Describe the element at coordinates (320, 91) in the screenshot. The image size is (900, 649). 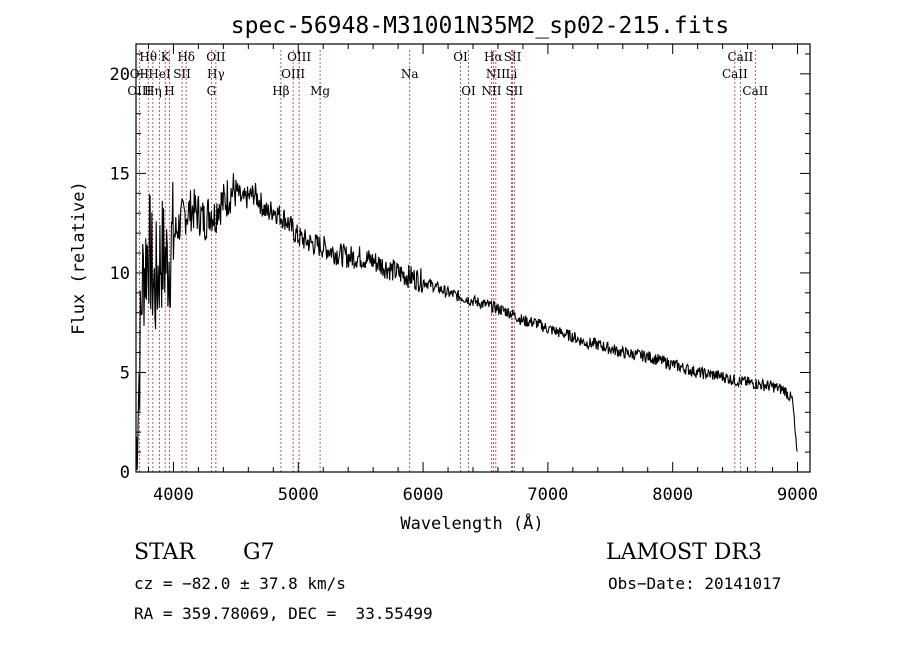
I see `marker-label: Mg` at that location.